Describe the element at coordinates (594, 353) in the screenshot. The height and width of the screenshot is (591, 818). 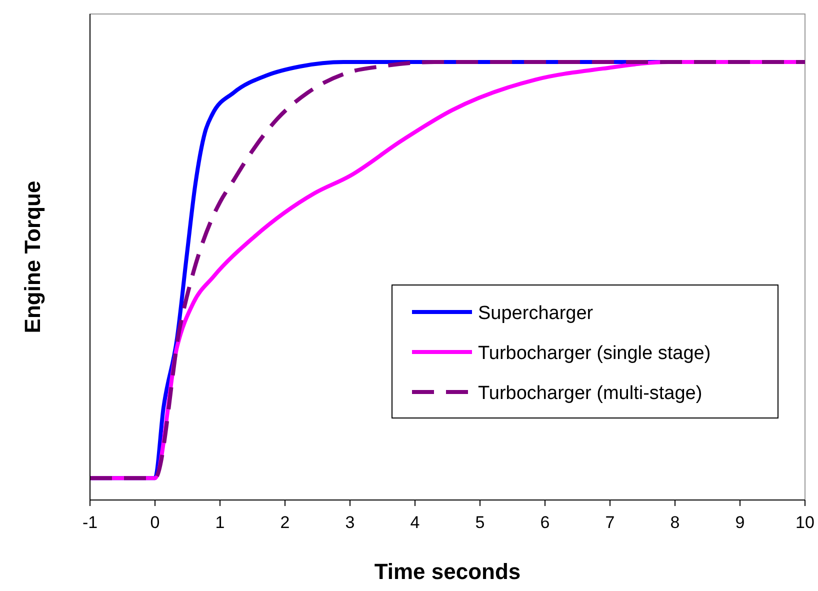
I see `legend-label: Turbocharger (single stage)` at that location.